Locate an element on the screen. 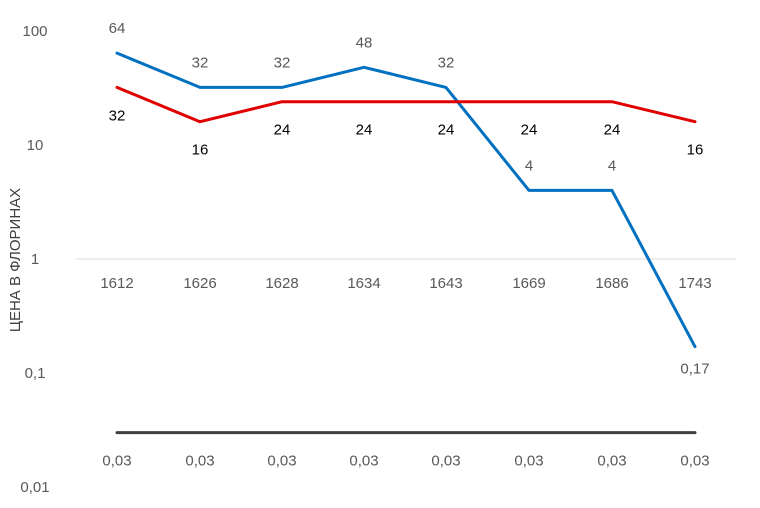  data-label-series-0: 0,17 is located at coordinates (694, 369).